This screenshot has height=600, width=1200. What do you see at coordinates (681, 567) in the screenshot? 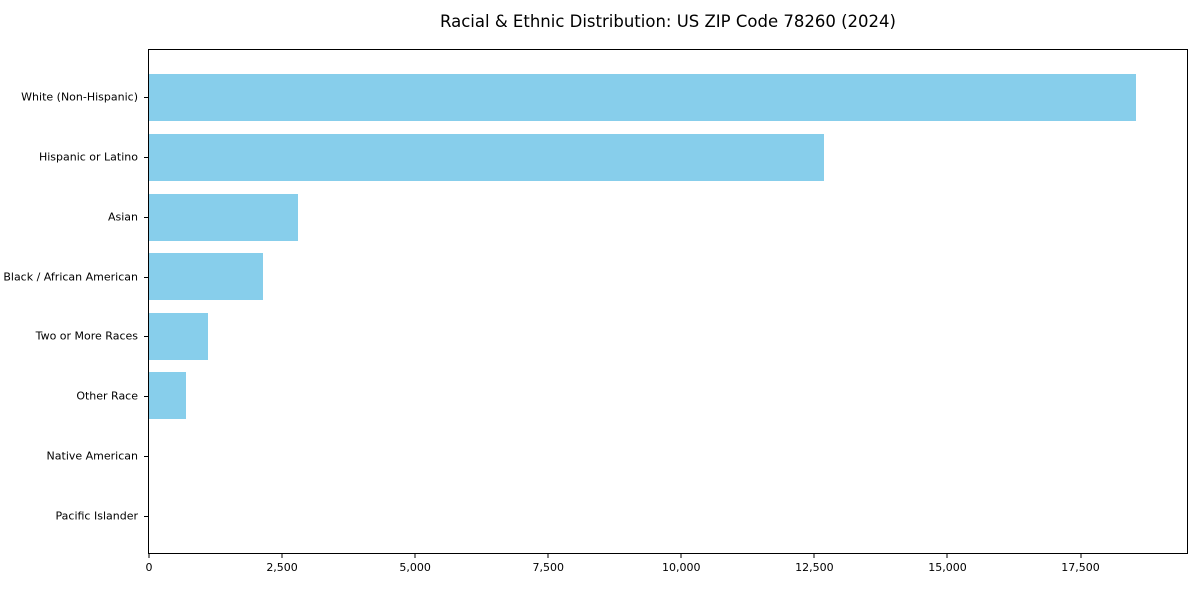
I see `x-axis-tick-label: 10,000` at bounding box center [681, 567].